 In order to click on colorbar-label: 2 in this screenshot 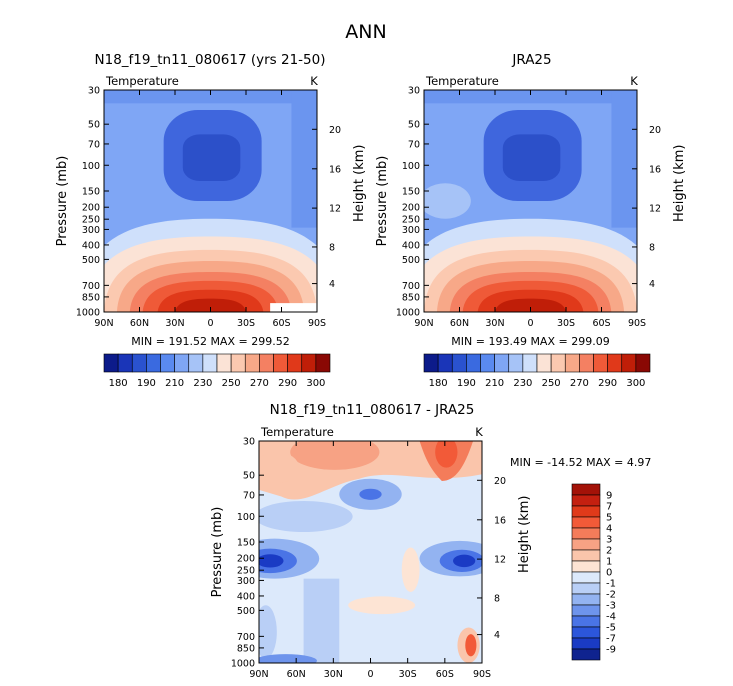, I will do `click(609, 551)`.